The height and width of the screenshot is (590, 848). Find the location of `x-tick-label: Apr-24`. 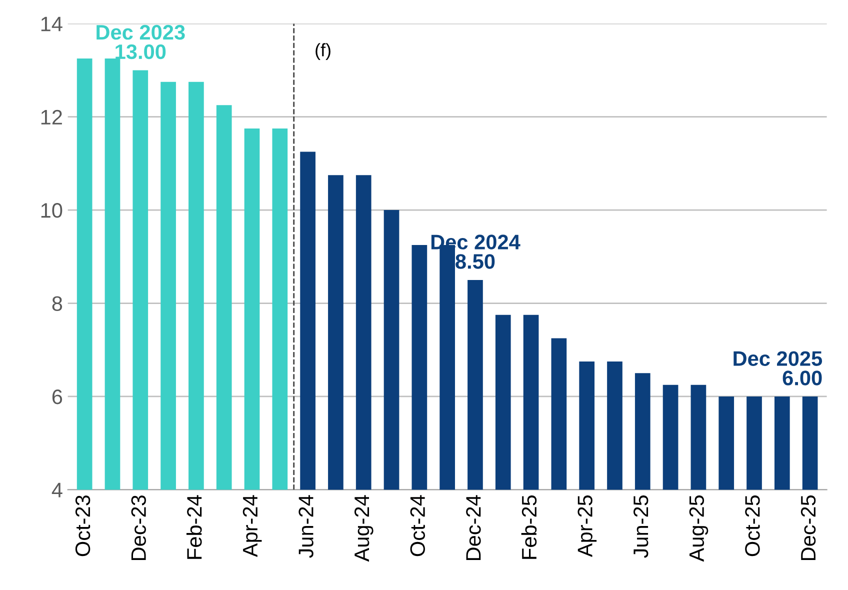

x-tick-label: Apr-24 is located at coordinates (252, 526).